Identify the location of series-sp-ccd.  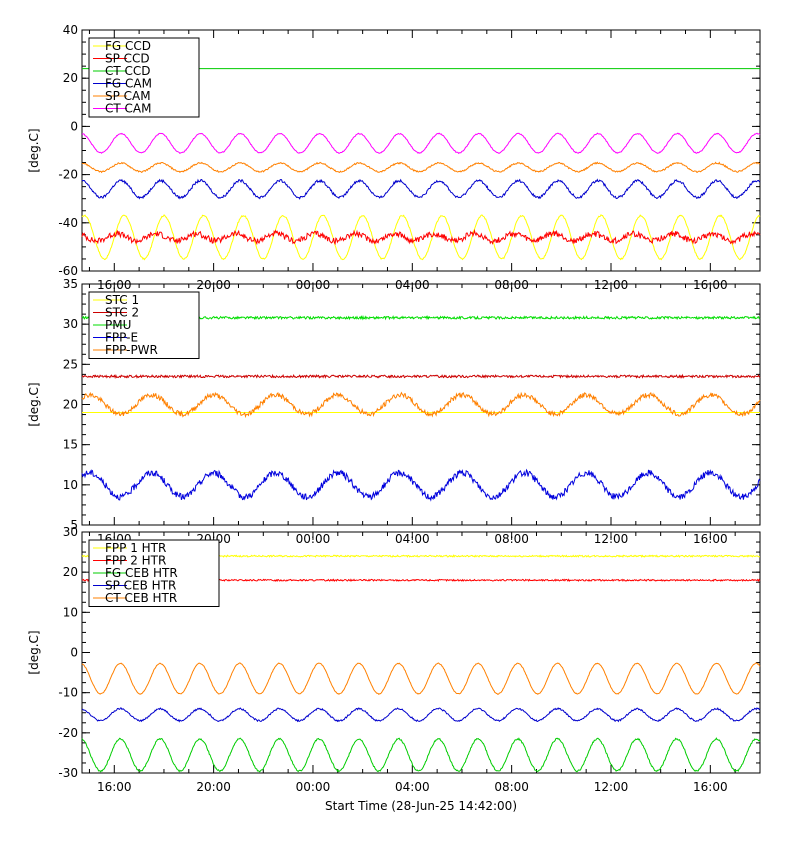
(421, 237).